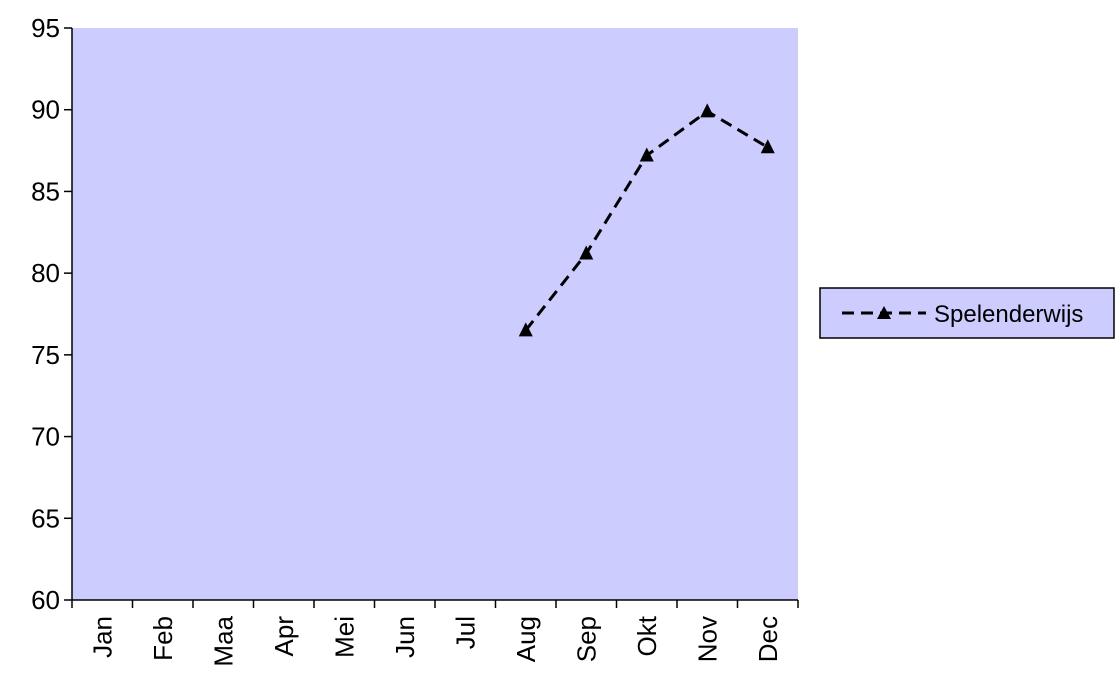 The width and height of the screenshot is (1116, 684). Describe the element at coordinates (45, 28) in the screenshot. I see `y-tick-label: 95` at that location.